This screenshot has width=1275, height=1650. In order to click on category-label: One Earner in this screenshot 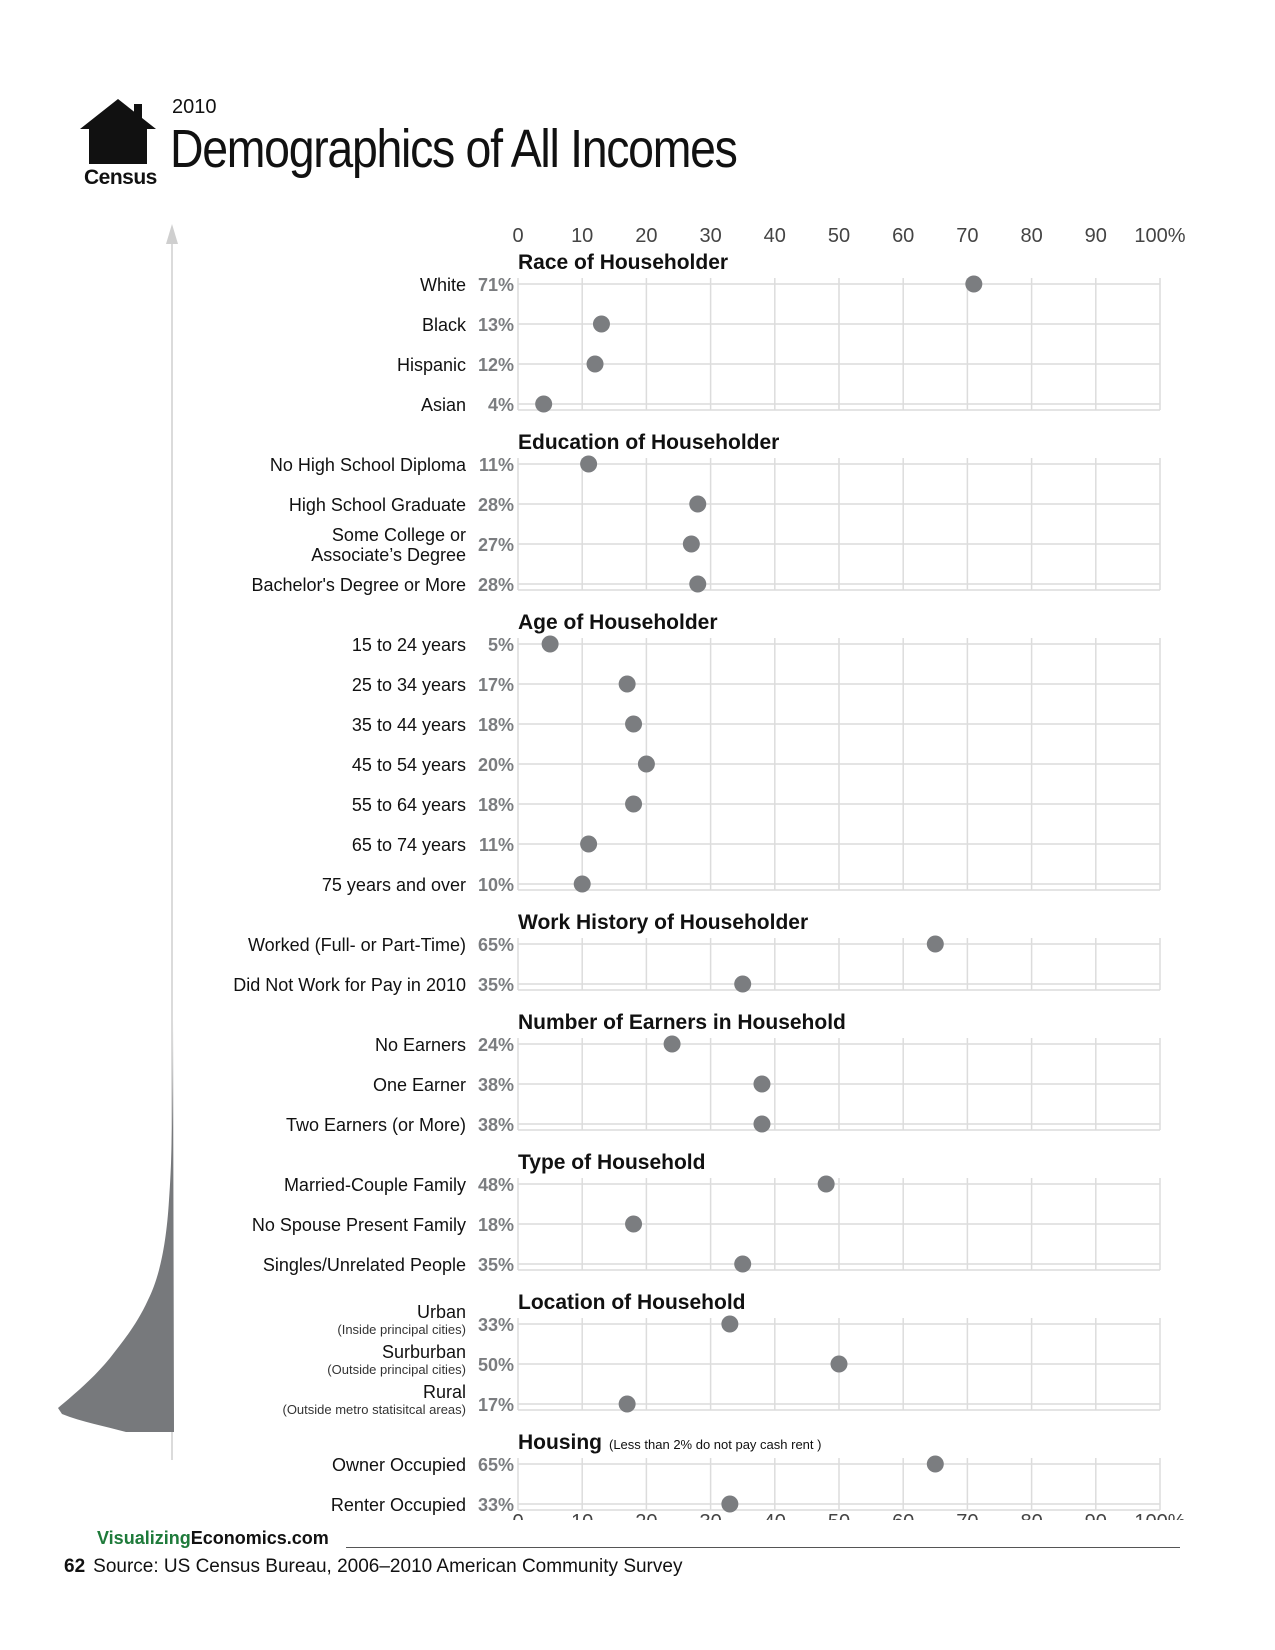, I will do `click(419, 1085)`.